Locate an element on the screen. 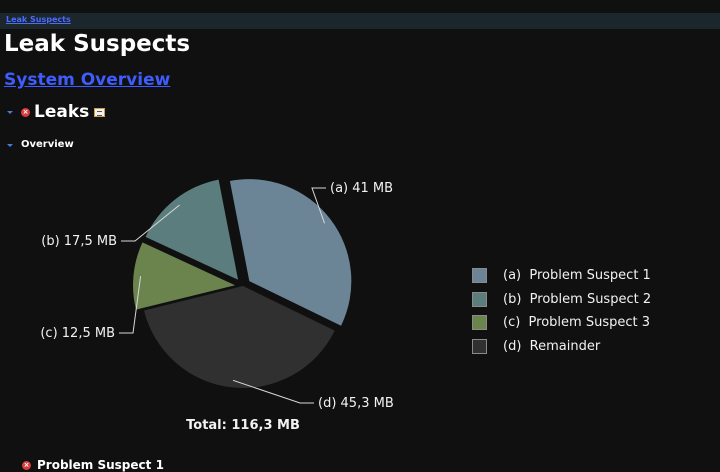  pie-leader-line-d is located at coordinates (273, 391).